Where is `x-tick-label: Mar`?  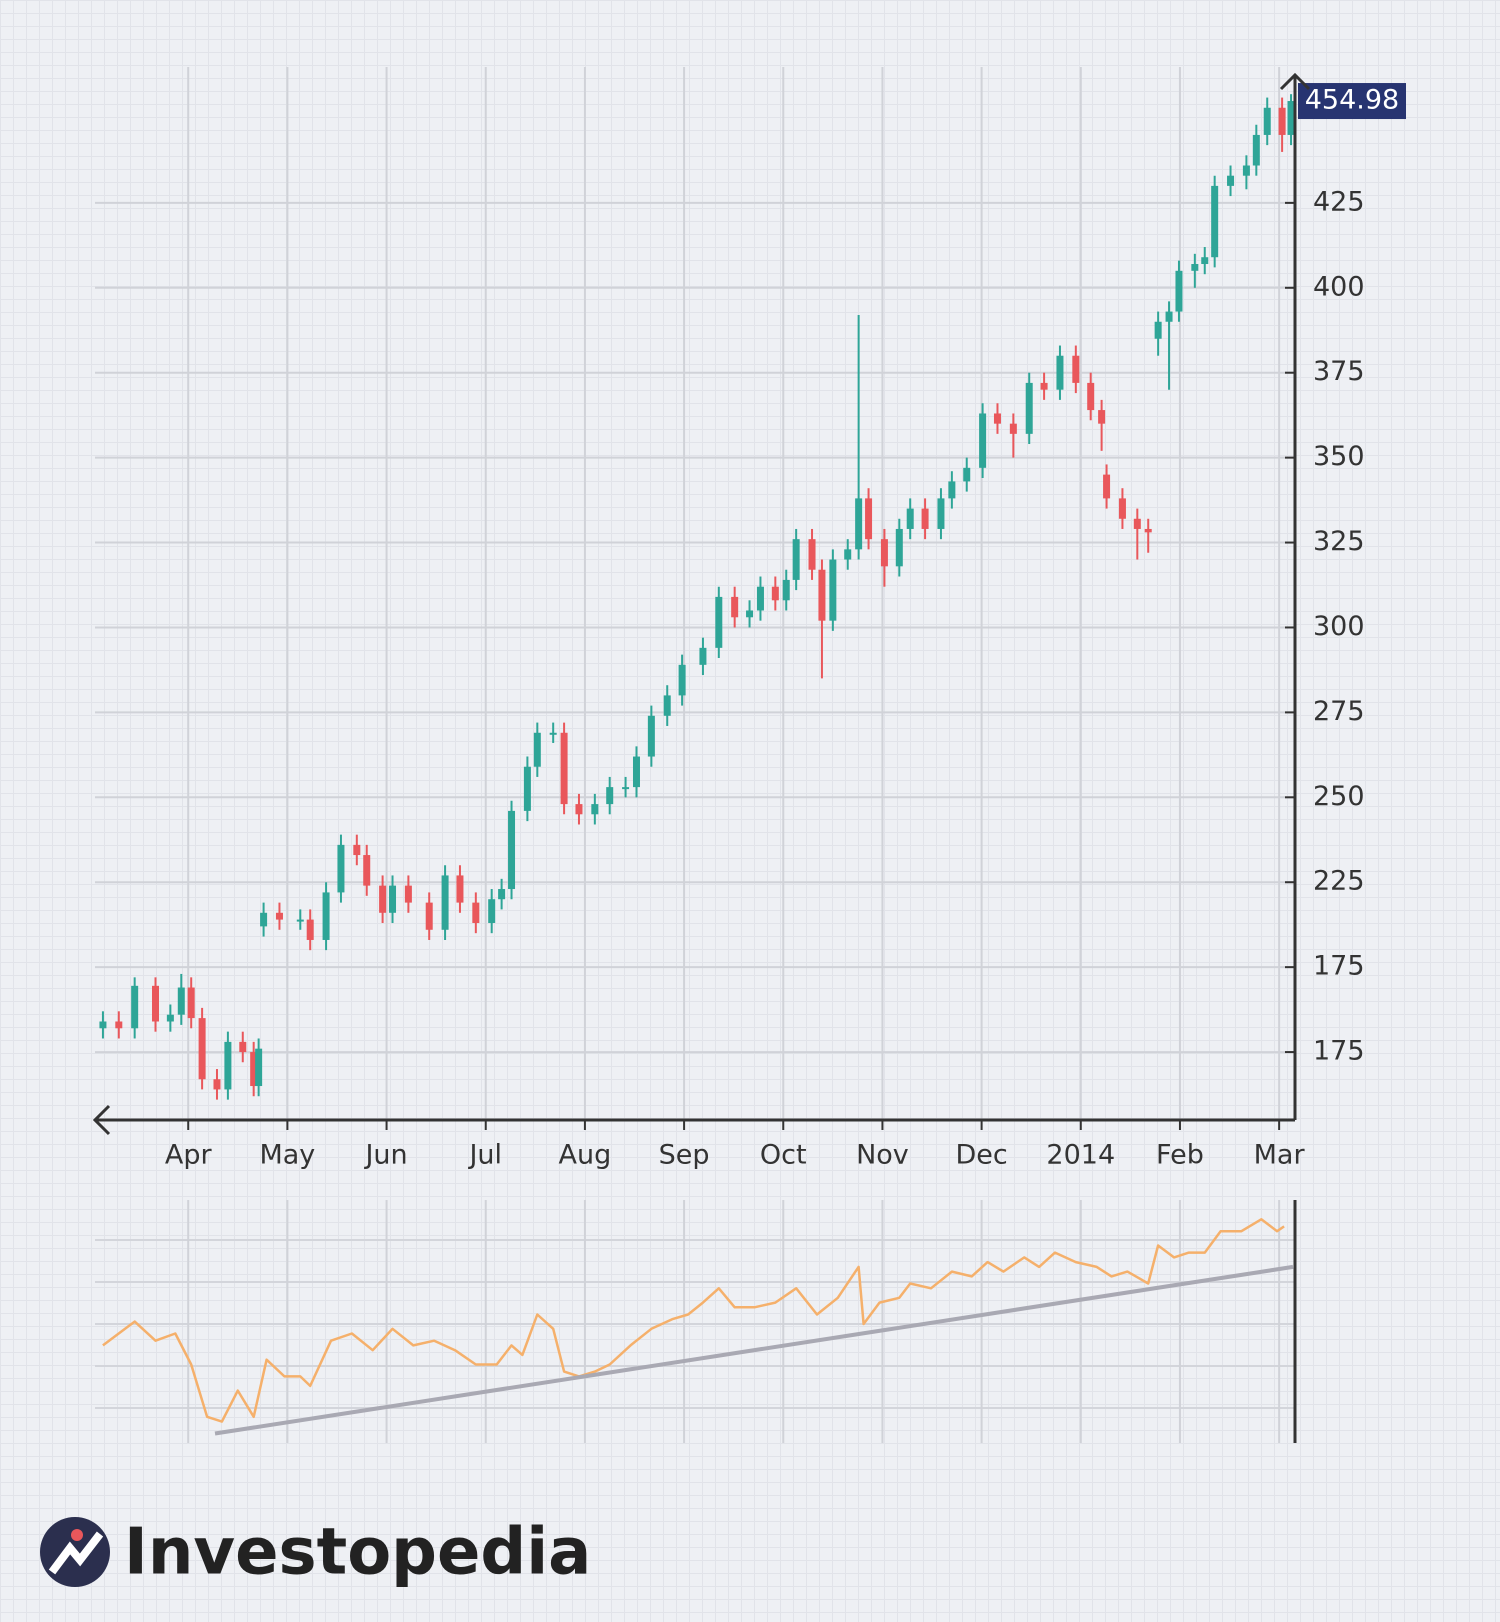
x-tick-label: Mar is located at coordinates (1280, 1155).